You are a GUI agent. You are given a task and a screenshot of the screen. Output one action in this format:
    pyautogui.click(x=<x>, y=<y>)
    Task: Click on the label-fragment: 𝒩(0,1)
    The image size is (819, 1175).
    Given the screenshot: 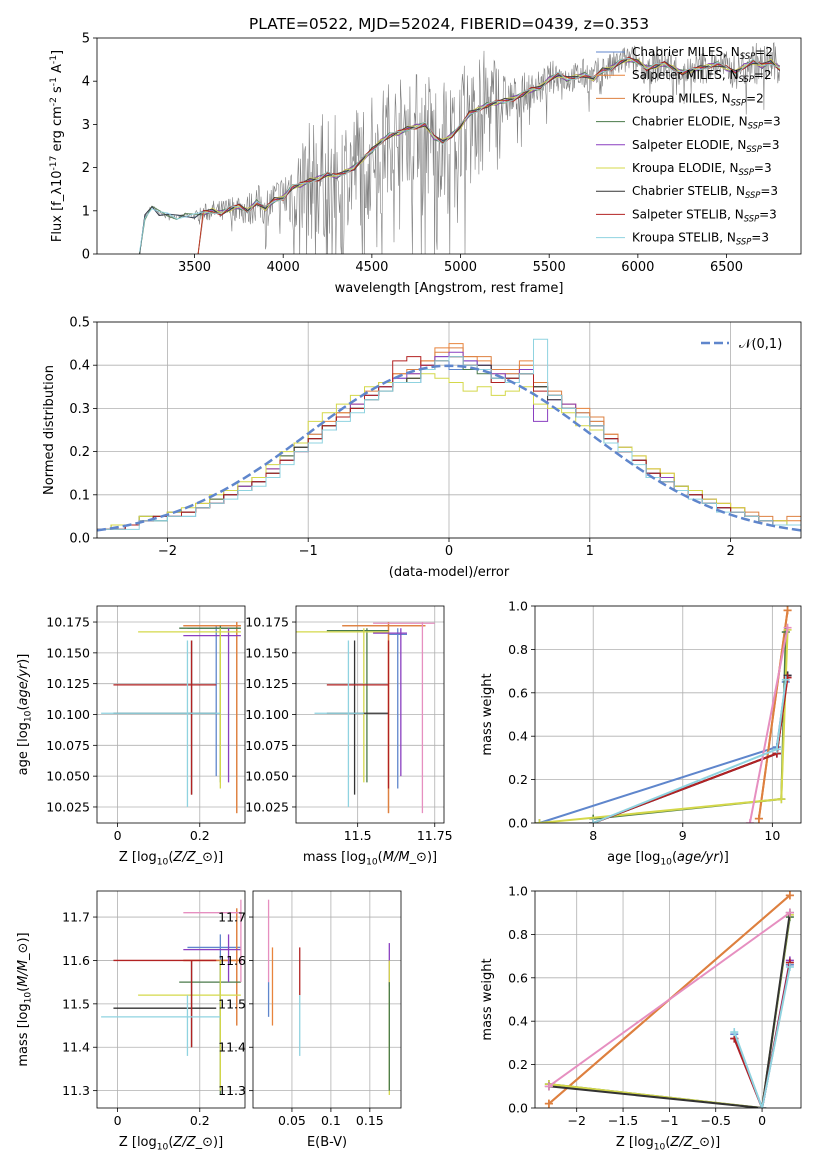 What is the action you would take?
    pyautogui.click(x=760, y=344)
    